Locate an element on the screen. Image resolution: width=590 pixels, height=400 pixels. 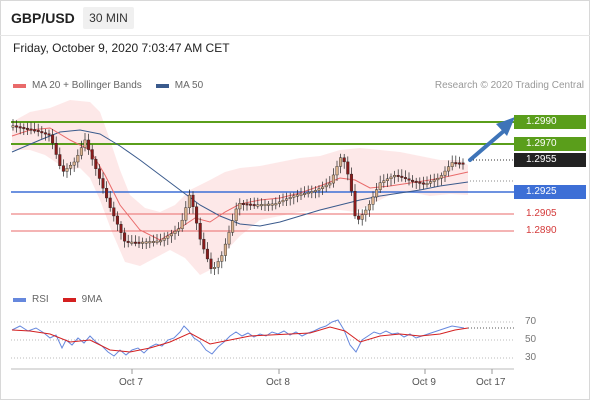
price-label-3: 1.2955 is located at coordinates (550, 160).